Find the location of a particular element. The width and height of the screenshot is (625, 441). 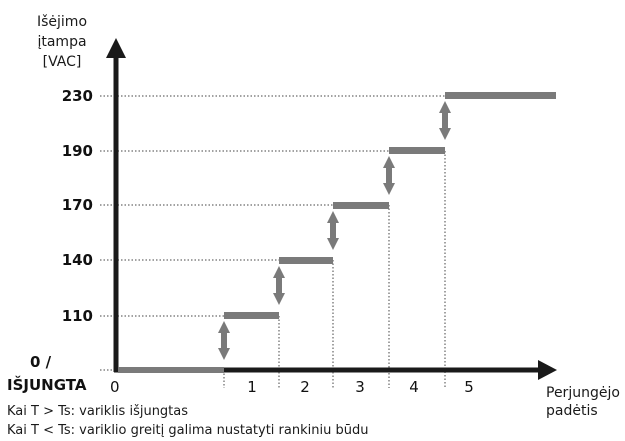

x-tick-4: 4 is located at coordinates (414, 387).